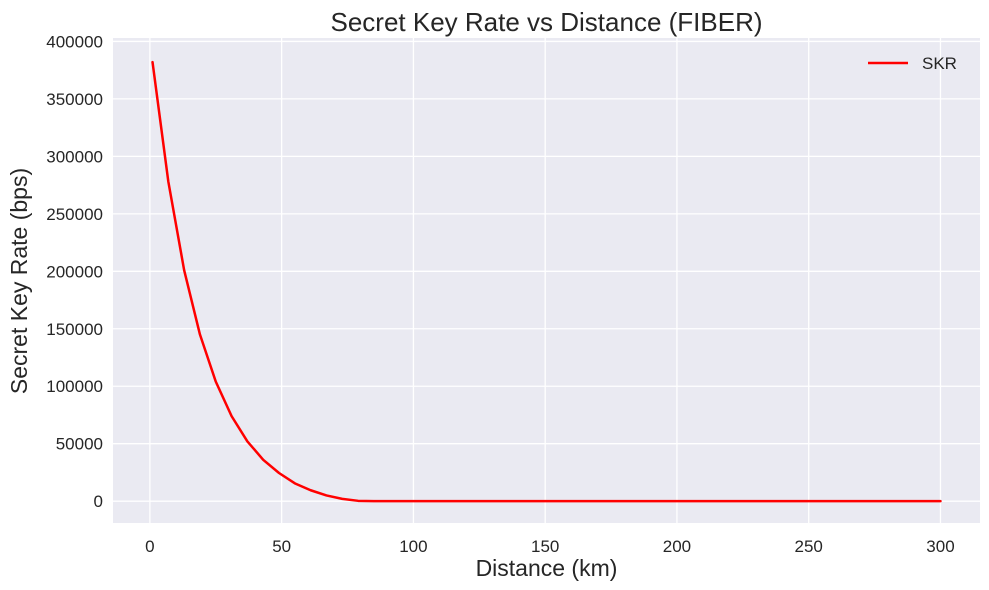 The height and width of the screenshot is (590, 989). Describe the element at coordinates (939, 63) in the screenshot. I see `legend-label-skr: SKR` at that location.